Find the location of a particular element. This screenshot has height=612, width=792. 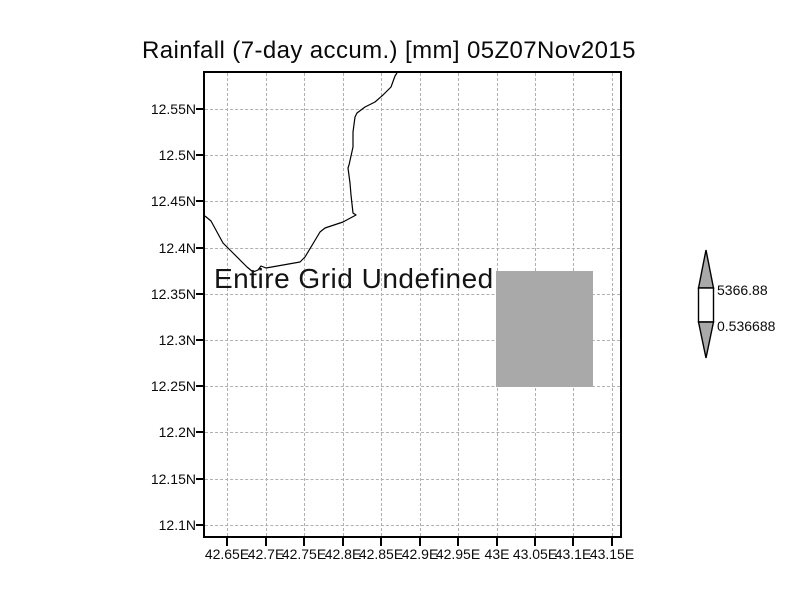

latitude-axis-label: 12.2N is located at coordinates (177, 432).